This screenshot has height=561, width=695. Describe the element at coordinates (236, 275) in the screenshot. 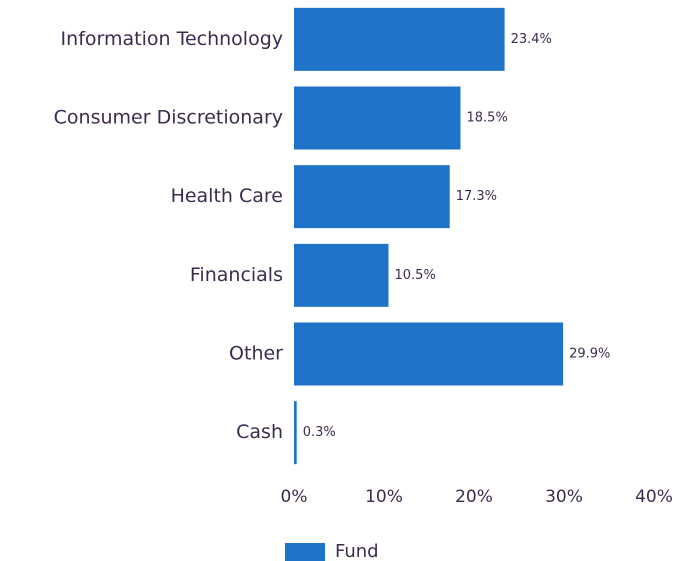

I see `y-tick-label: Financials` at that location.